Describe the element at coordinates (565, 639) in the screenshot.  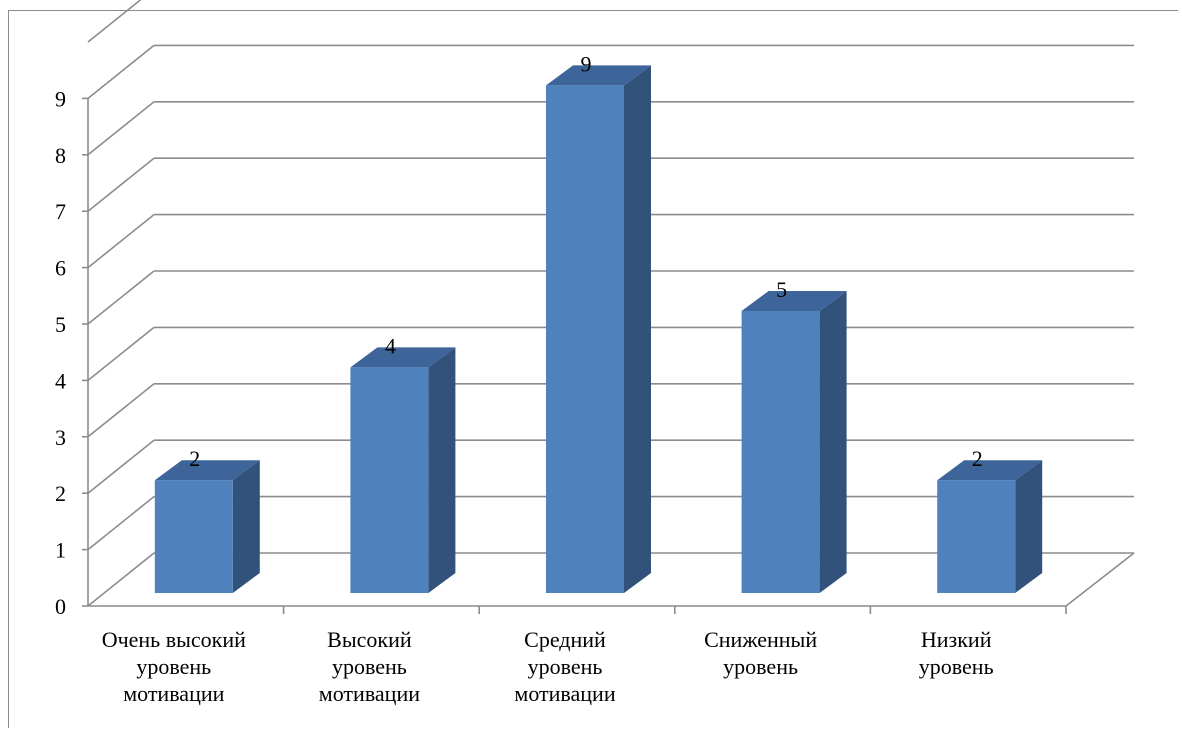
I see `category-label: Средний` at that location.